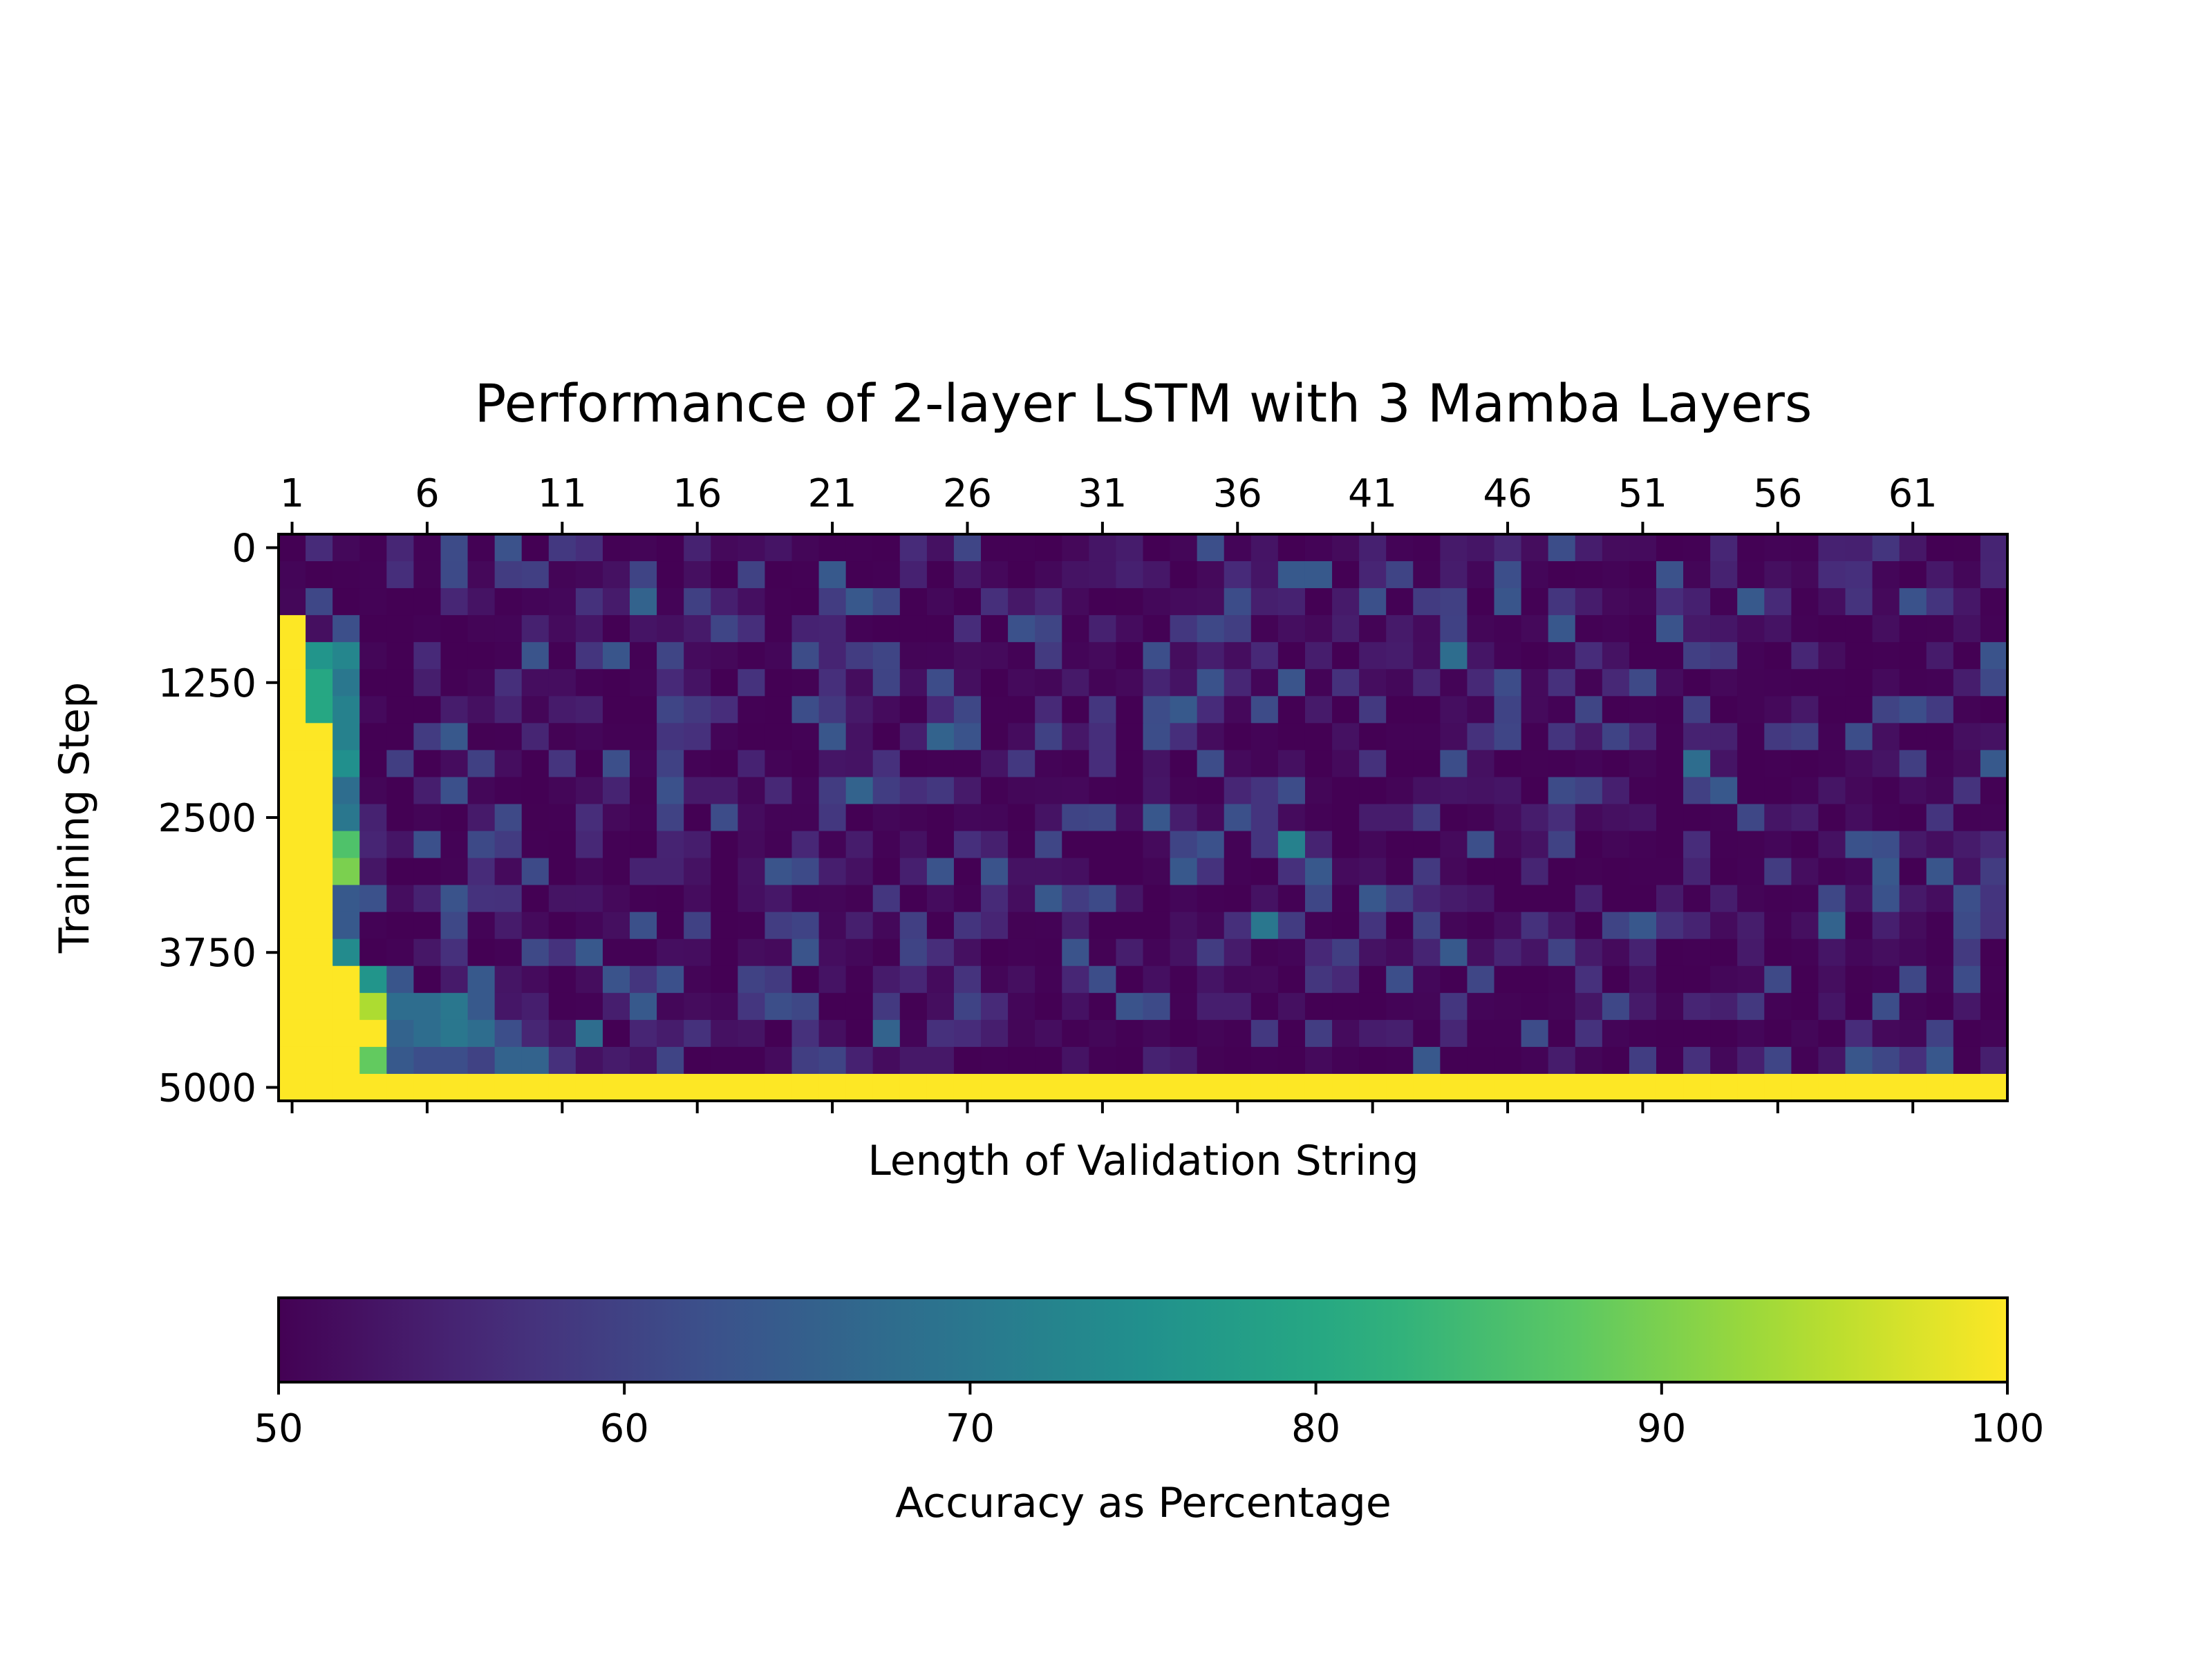 The image size is (2212, 1662). What do you see at coordinates (1237, 493) in the screenshot?
I see `x-tick-label: 36` at bounding box center [1237, 493].